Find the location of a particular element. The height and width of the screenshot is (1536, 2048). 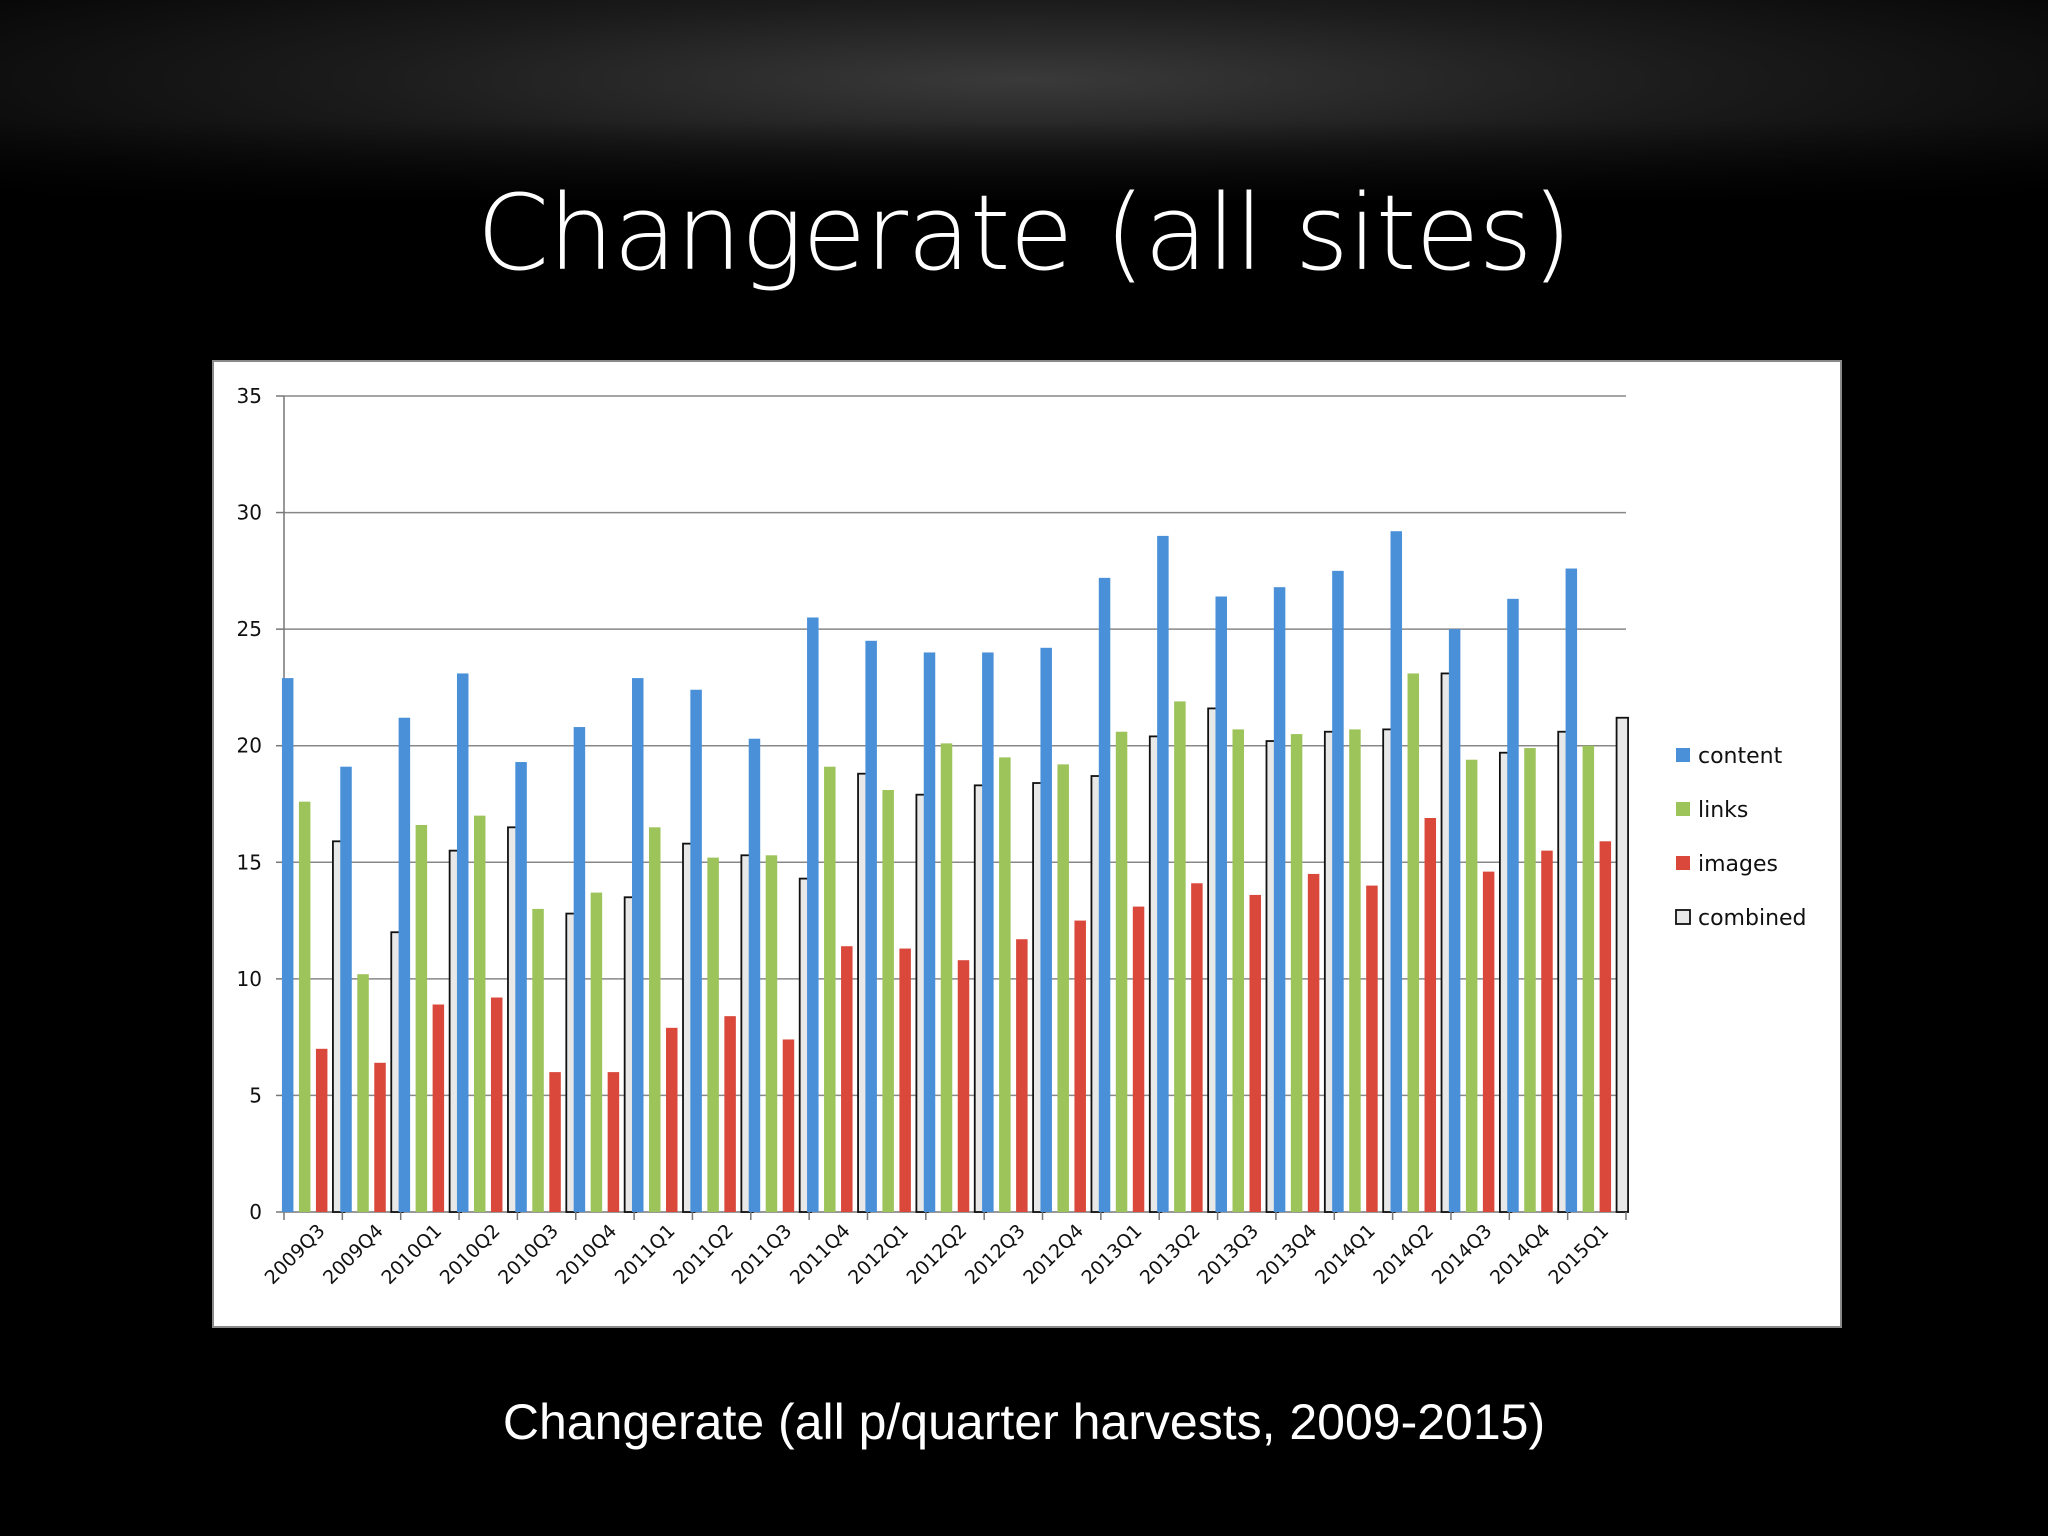

x-category-label: 2014Q3 is located at coordinates (1462, 1254).